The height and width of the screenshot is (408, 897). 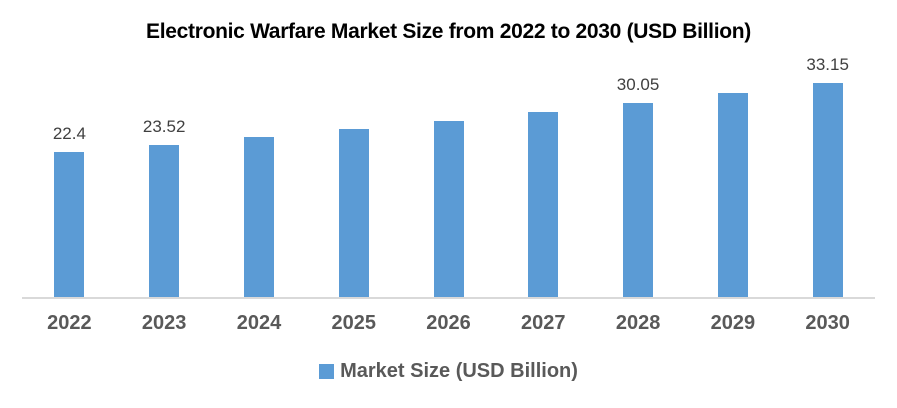 I want to click on bar-group-2025, so click(x=353, y=173).